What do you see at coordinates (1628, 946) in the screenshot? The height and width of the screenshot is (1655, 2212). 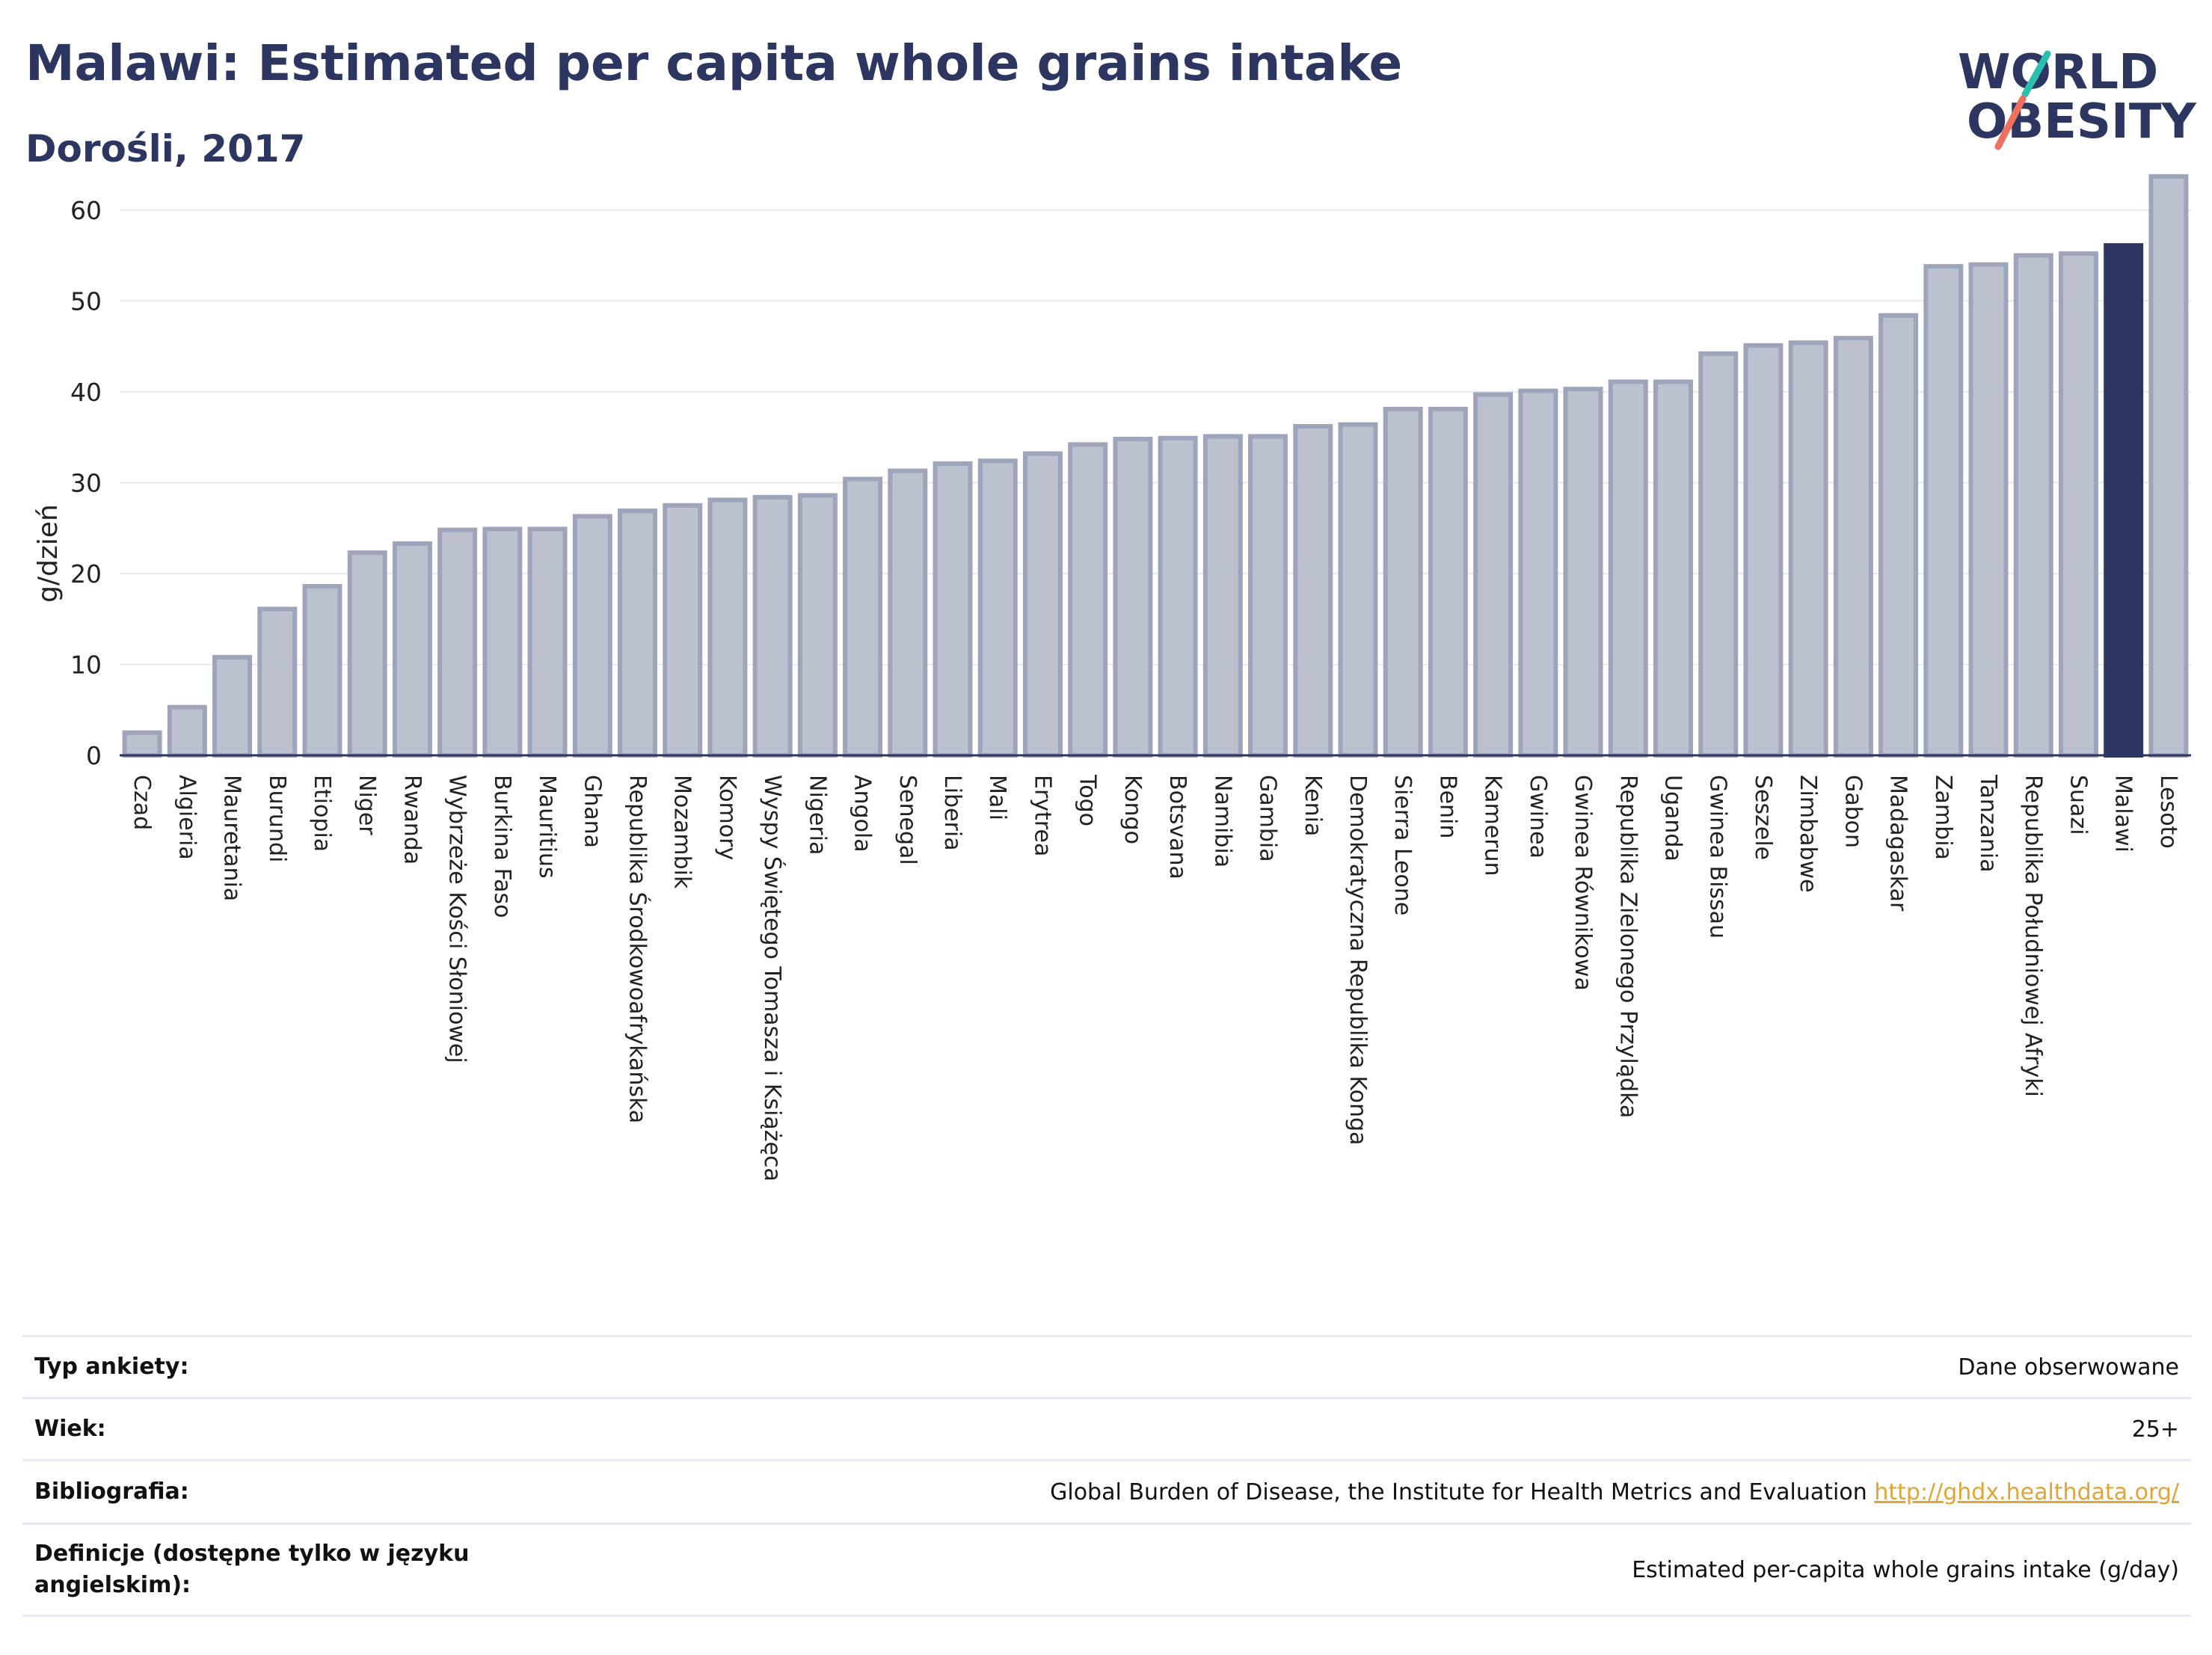 I see `x-tick-label: Republika Zielonego Przylądka` at bounding box center [1628, 946].